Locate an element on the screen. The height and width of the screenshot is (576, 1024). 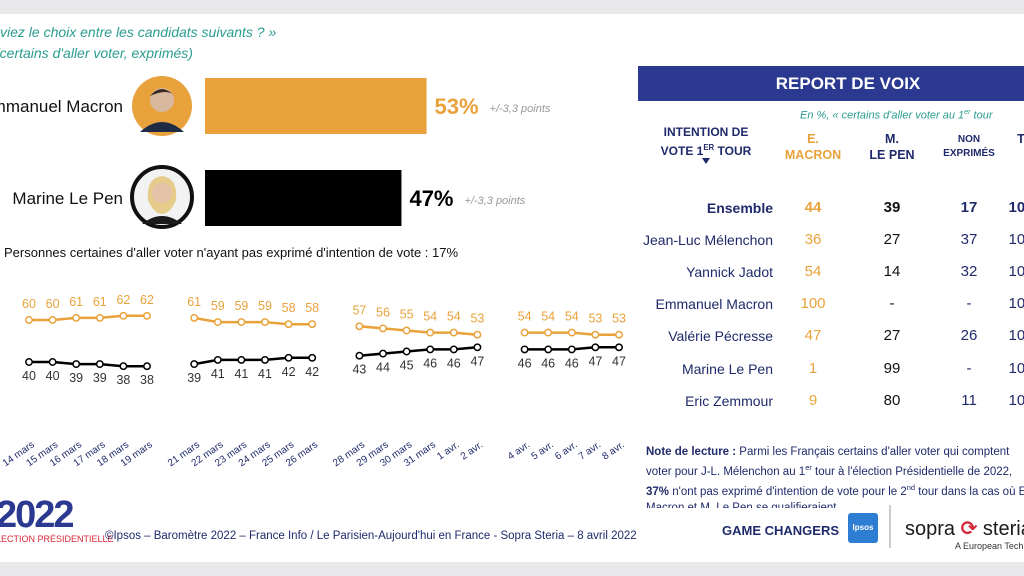
row-header: INTENTION DE VOTE 1ER TOUR is located at coordinates (706, 141).